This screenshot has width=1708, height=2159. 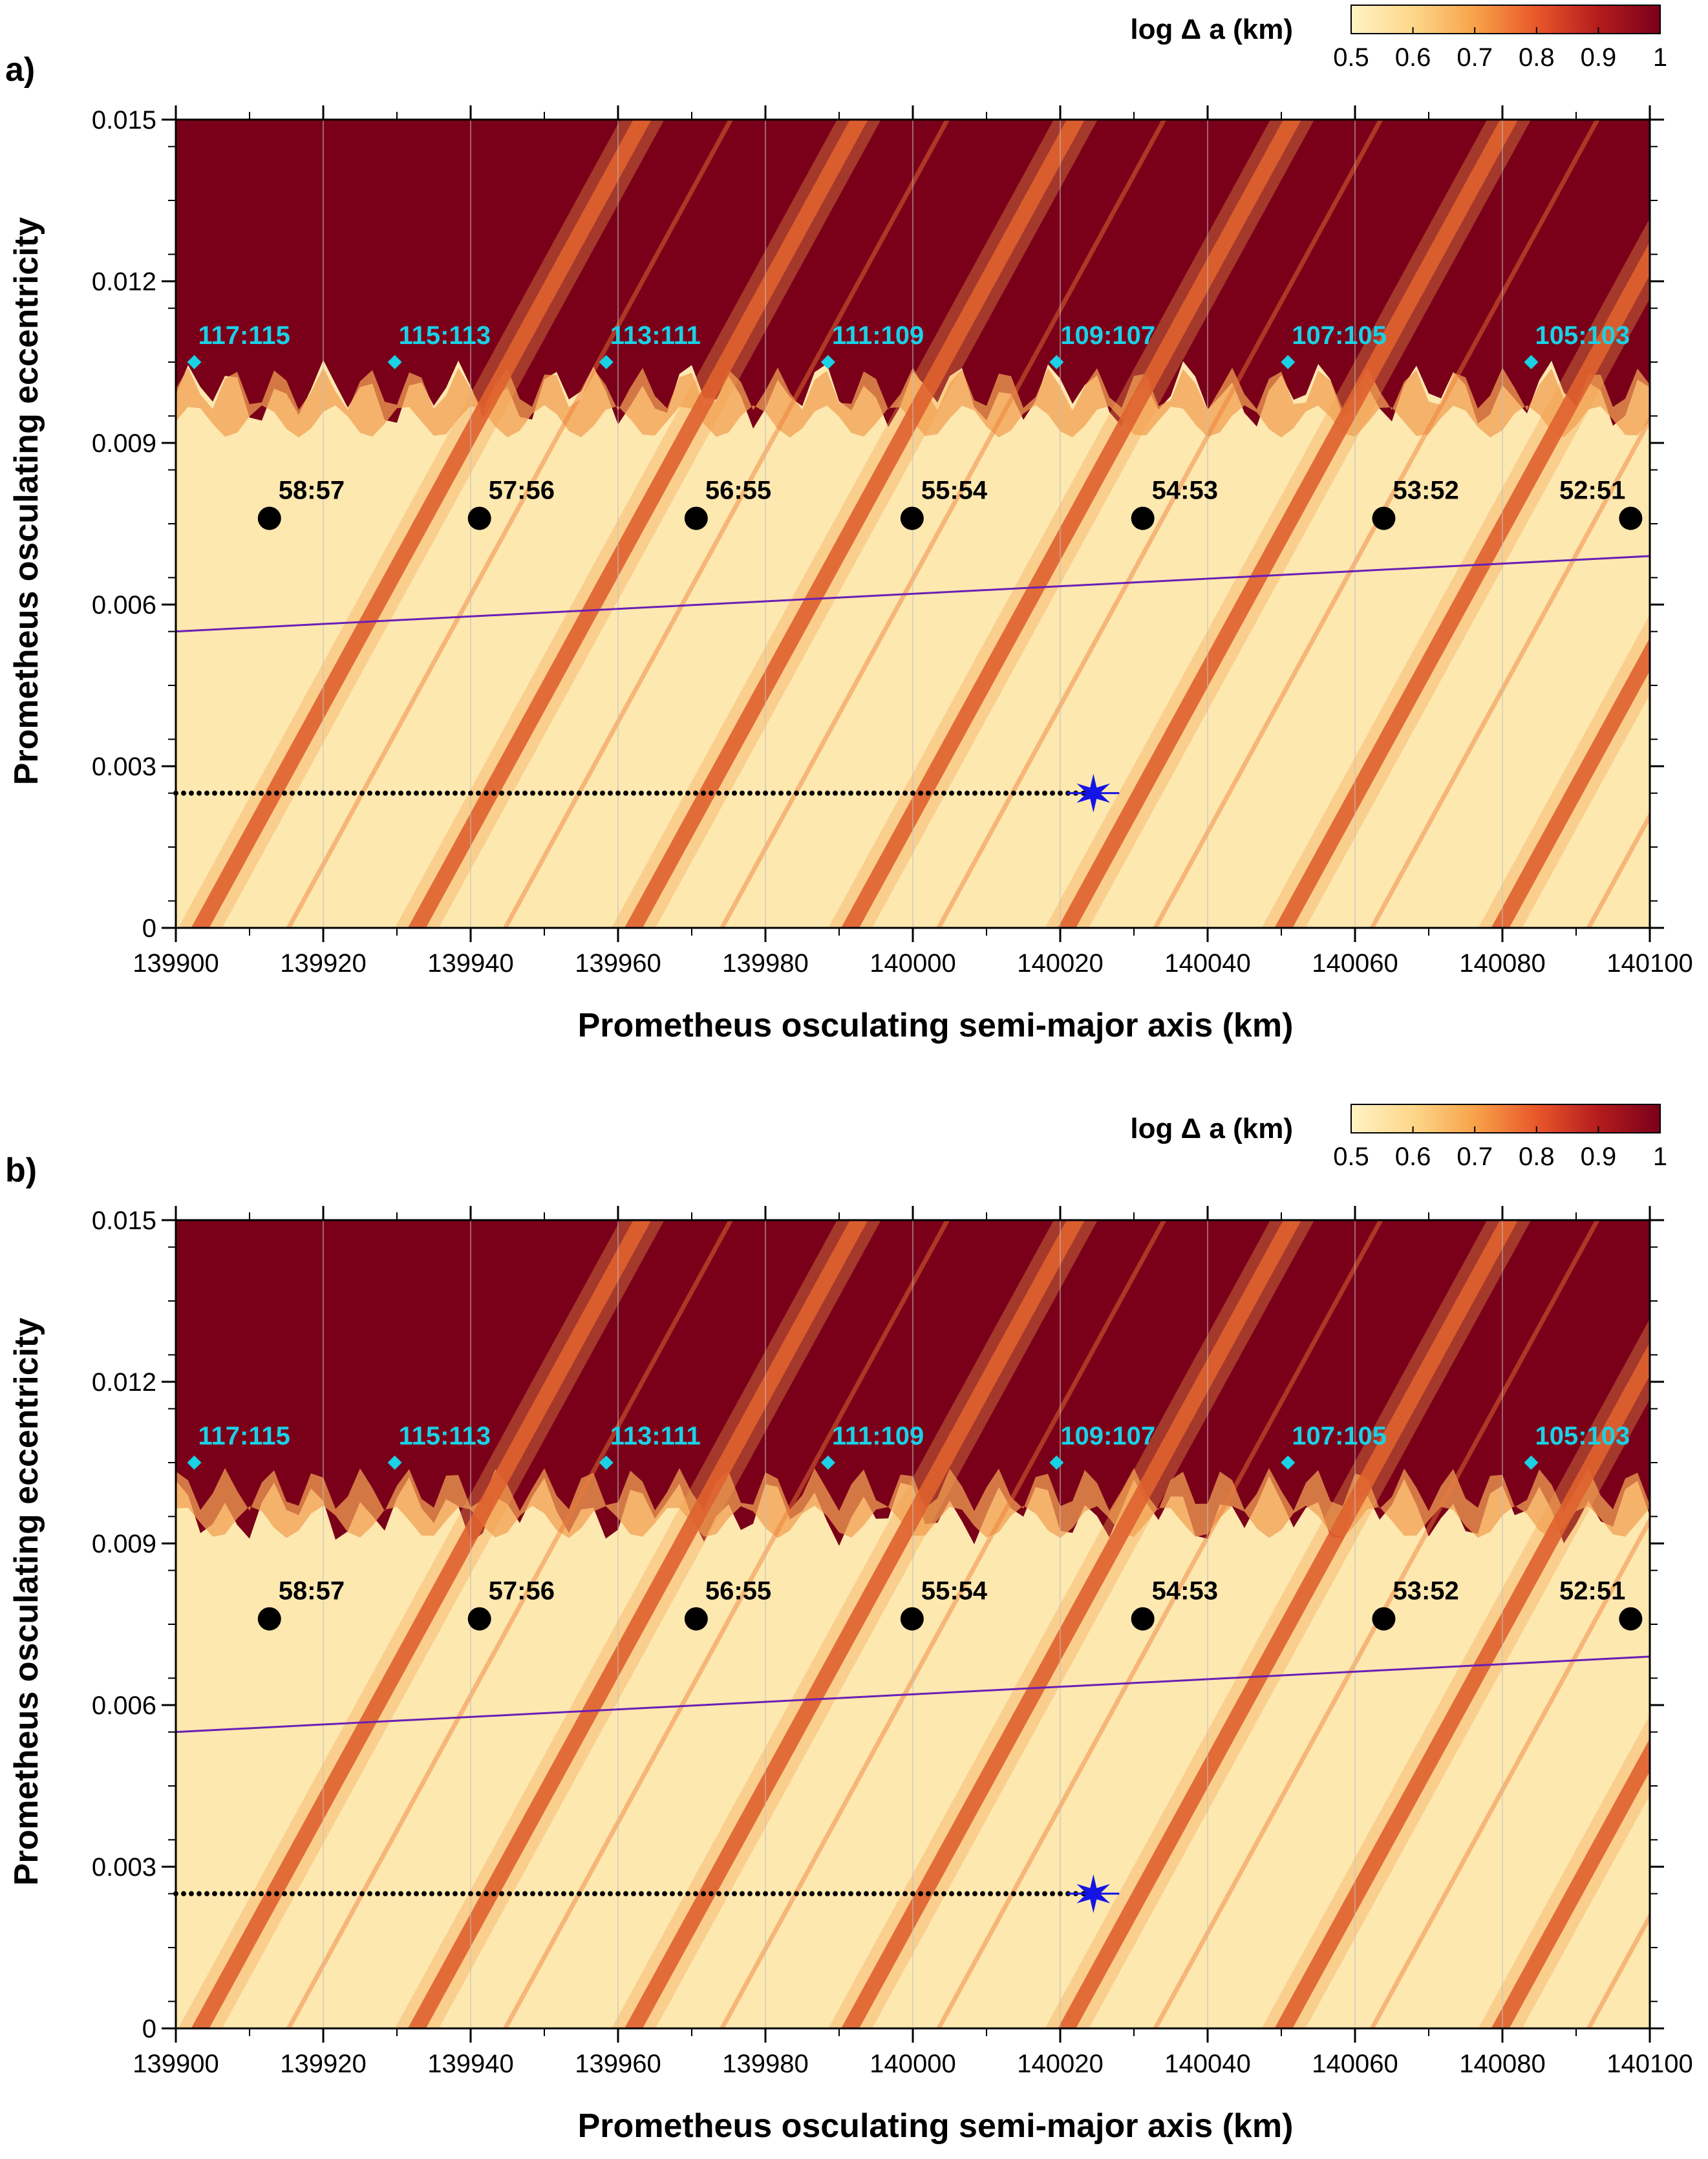 What do you see at coordinates (20, 70) in the screenshot?
I see `panel-label: a)` at bounding box center [20, 70].